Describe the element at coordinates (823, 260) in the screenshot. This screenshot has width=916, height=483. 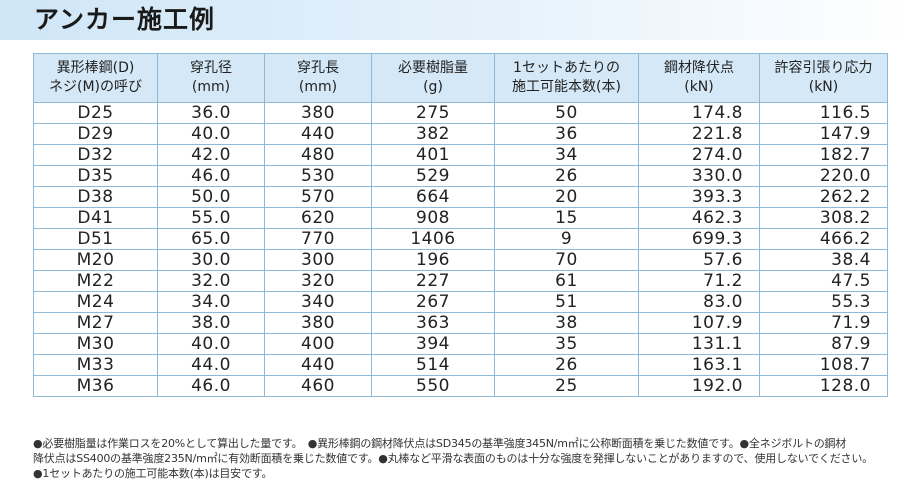
I see `table-cell: 38.4` at that location.